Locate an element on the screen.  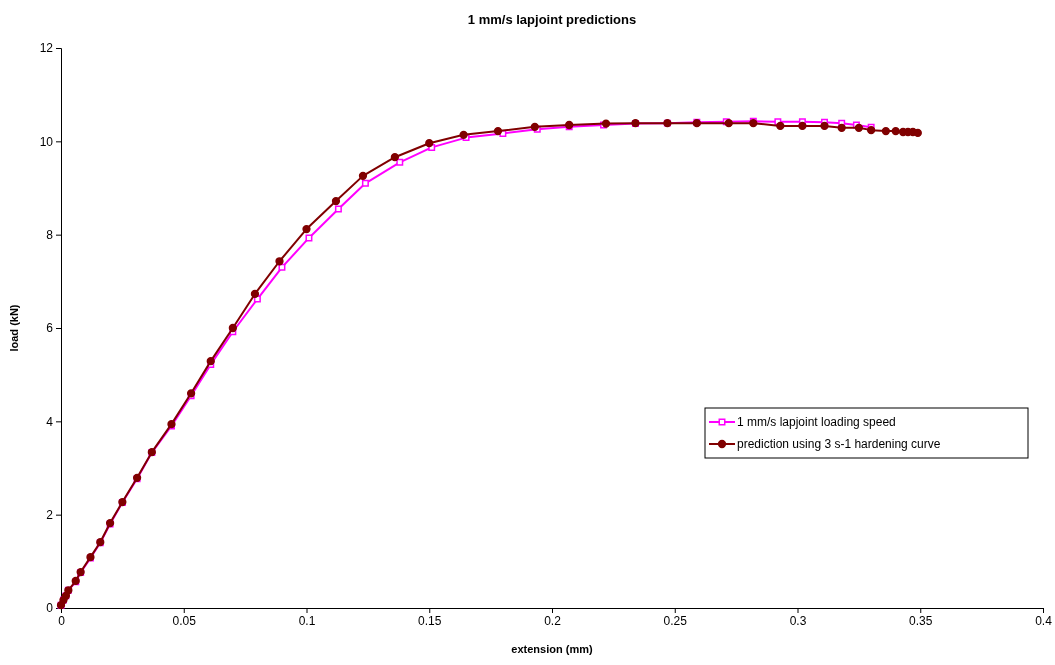
y-tick-label: 12 is located at coordinates (46, 48).